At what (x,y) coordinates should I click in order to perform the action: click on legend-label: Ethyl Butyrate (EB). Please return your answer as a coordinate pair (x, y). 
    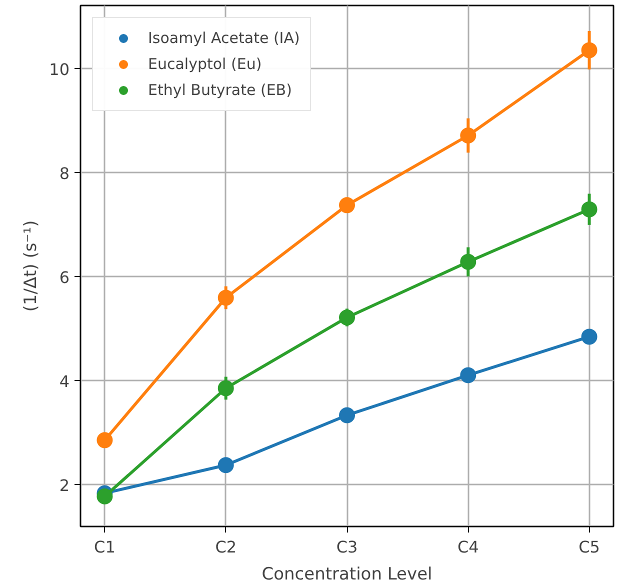
    Looking at the image, I should click on (220, 90).